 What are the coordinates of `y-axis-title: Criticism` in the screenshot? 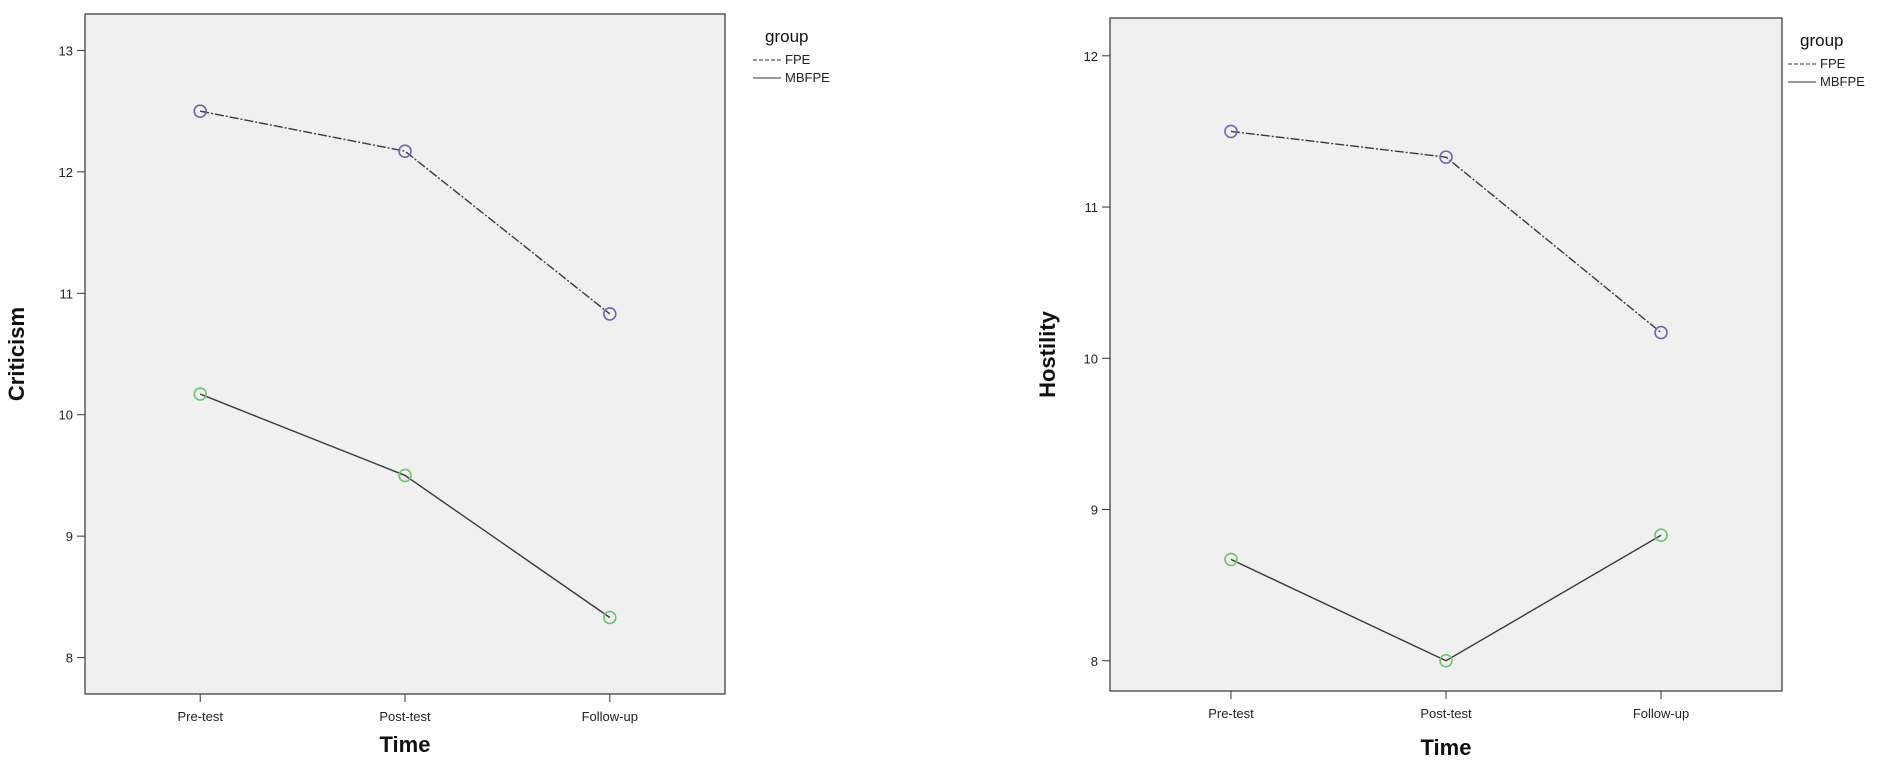 It's located at (16, 354).